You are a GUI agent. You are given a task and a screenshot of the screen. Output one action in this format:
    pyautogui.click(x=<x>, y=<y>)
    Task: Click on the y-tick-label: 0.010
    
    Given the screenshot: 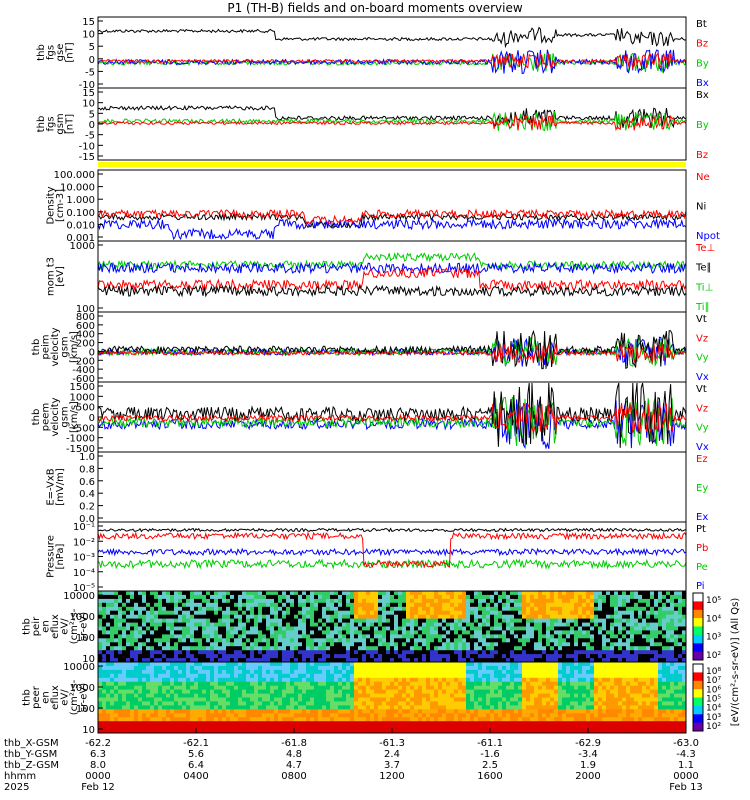 What is the action you would take?
    pyautogui.click(x=80, y=225)
    